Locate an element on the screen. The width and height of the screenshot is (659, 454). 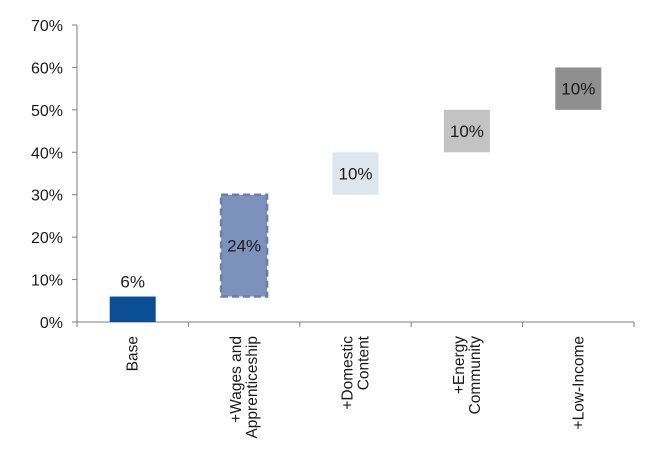
data-label: 6% is located at coordinates (132, 282).